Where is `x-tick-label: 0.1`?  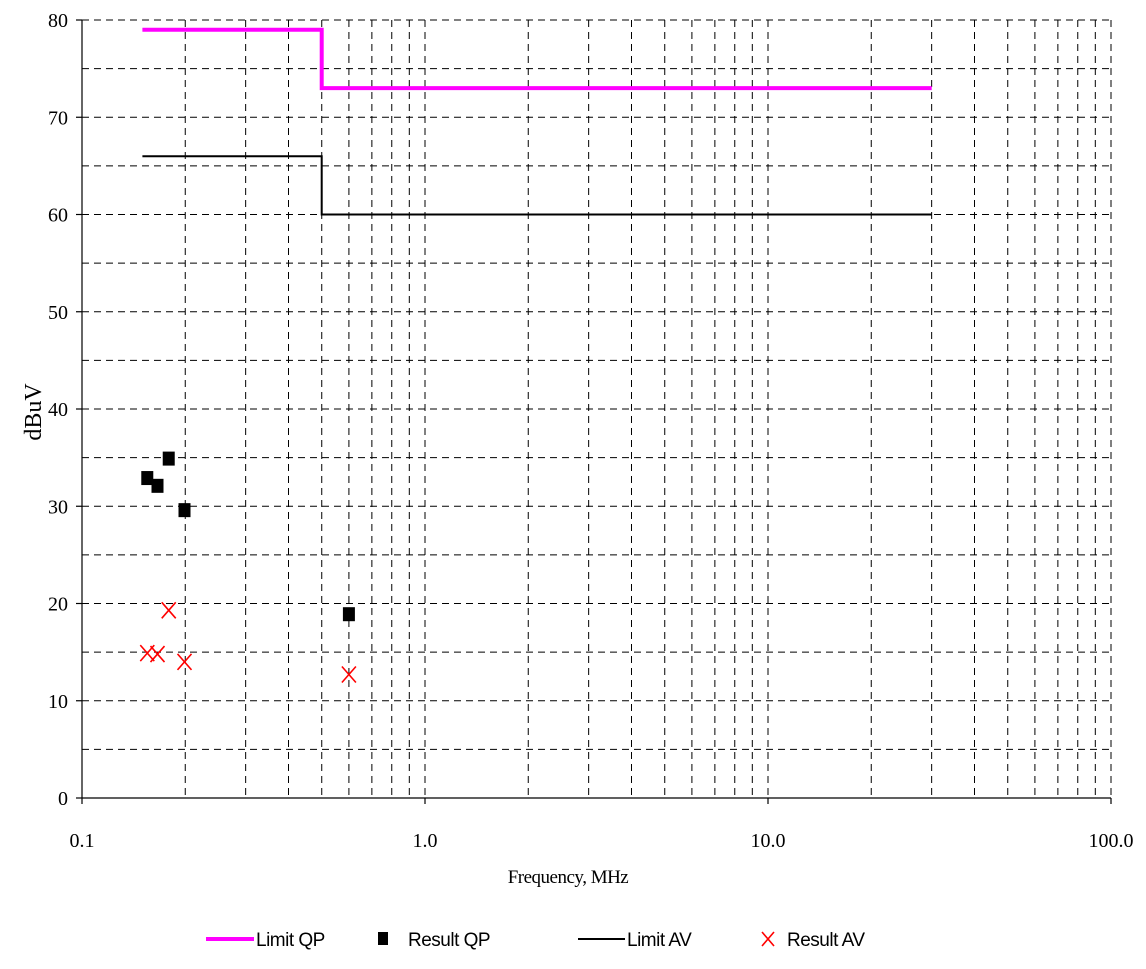 x-tick-label: 0.1 is located at coordinates (82, 841).